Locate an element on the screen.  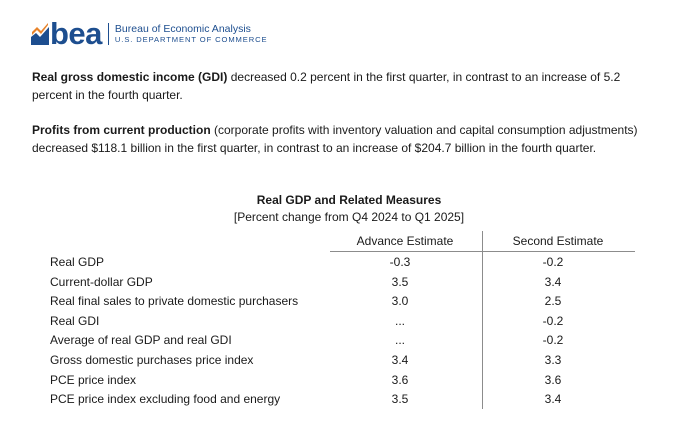
advance-value: -0.3 is located at coordinates (400, 262).